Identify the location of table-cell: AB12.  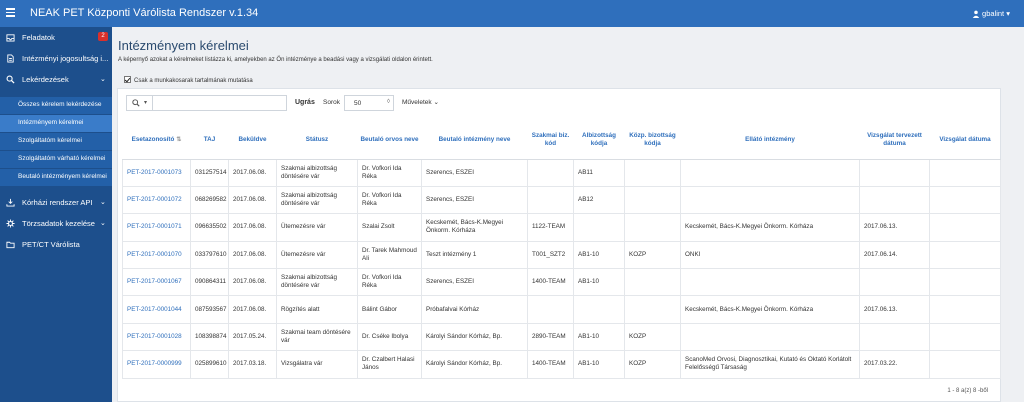
(599, 200).